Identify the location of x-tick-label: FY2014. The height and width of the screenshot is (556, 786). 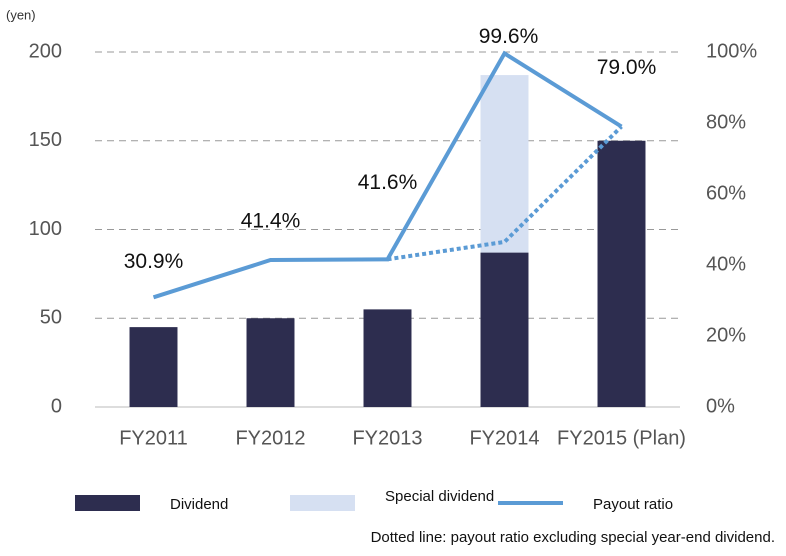
(504, 438).